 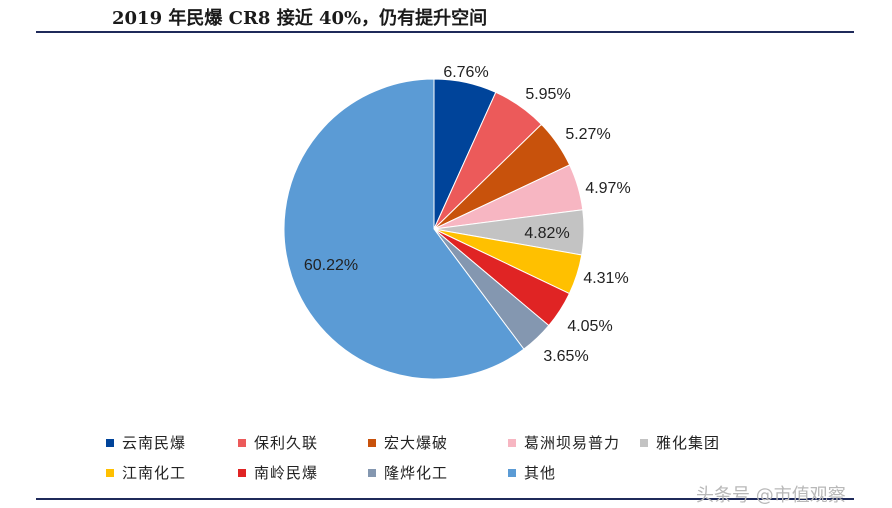 What do you see at coordinates (589, 326) in the screenshot?
I see `slice-data-label: 4.05%` at bounding box center [589, 326].